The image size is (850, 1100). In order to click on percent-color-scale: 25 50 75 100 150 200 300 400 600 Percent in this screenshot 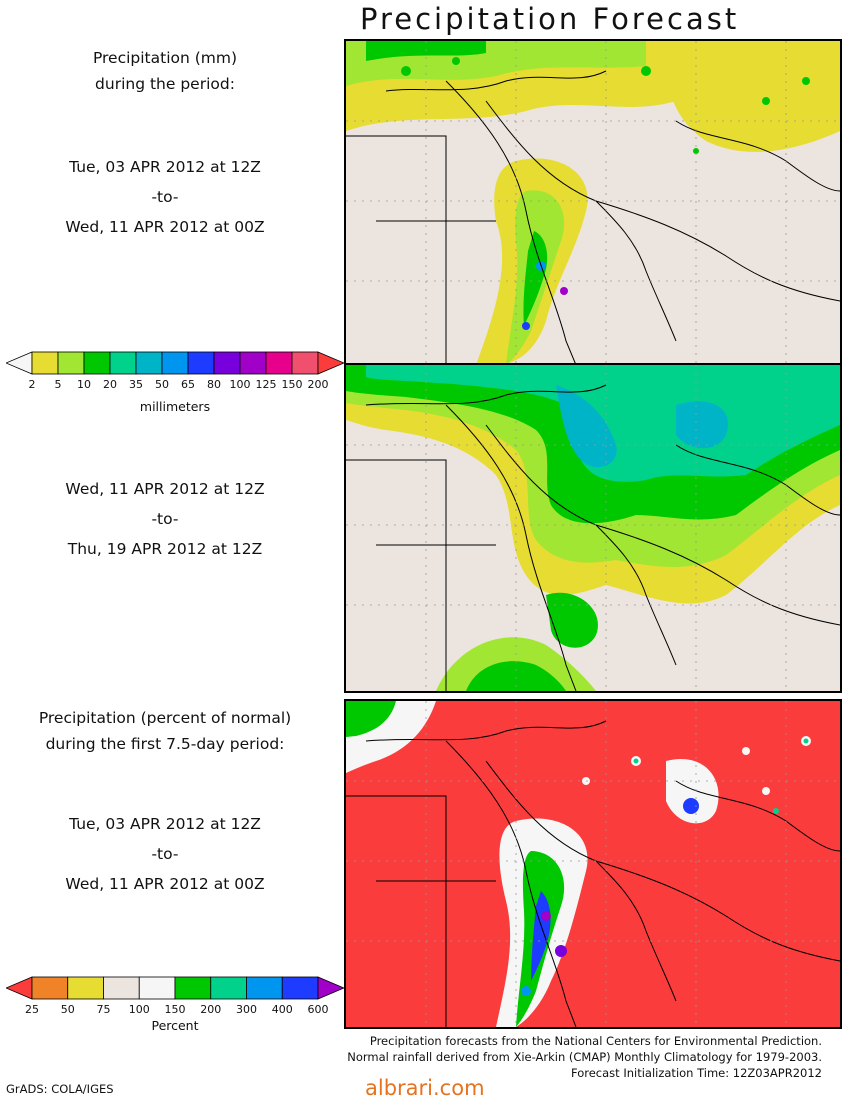, I will do `click(175, 1005)`.